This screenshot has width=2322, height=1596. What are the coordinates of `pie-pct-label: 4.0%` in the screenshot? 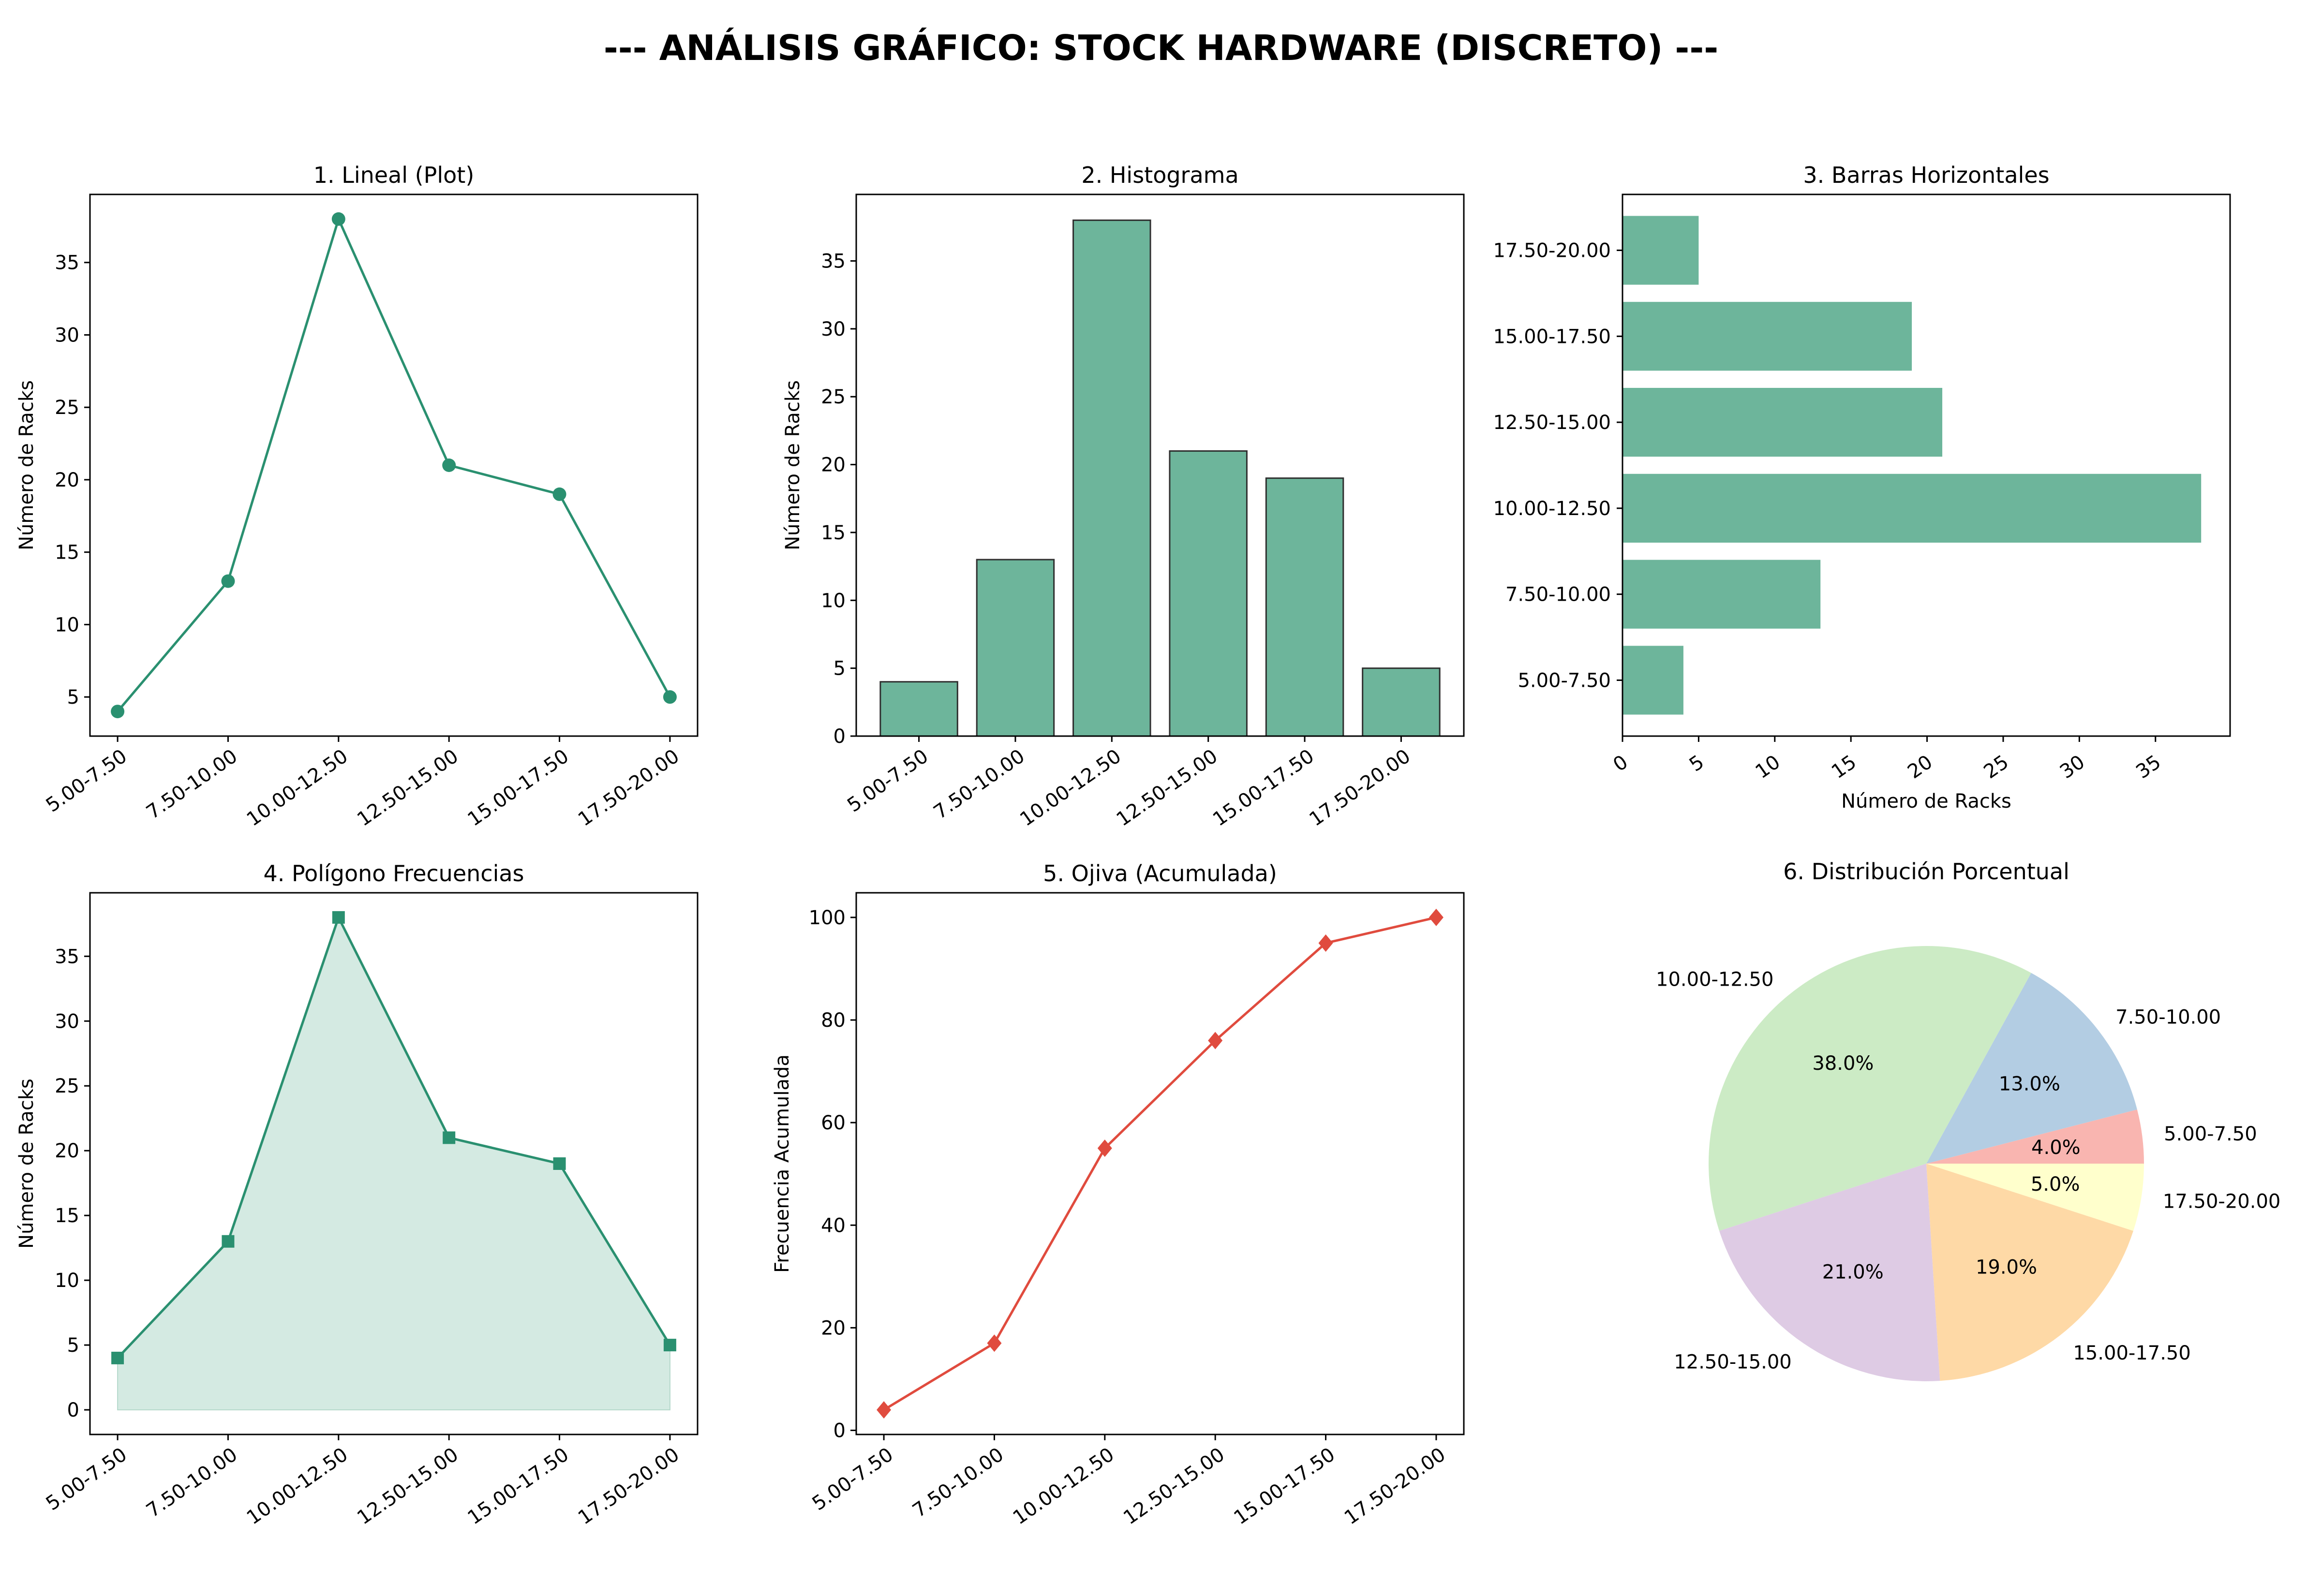 It's located at (2056, 1148).